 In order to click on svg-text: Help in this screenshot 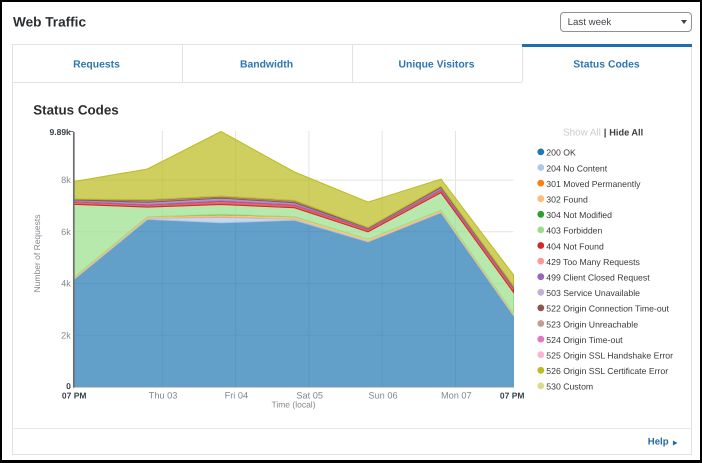, I will do `click(658, 441)`.